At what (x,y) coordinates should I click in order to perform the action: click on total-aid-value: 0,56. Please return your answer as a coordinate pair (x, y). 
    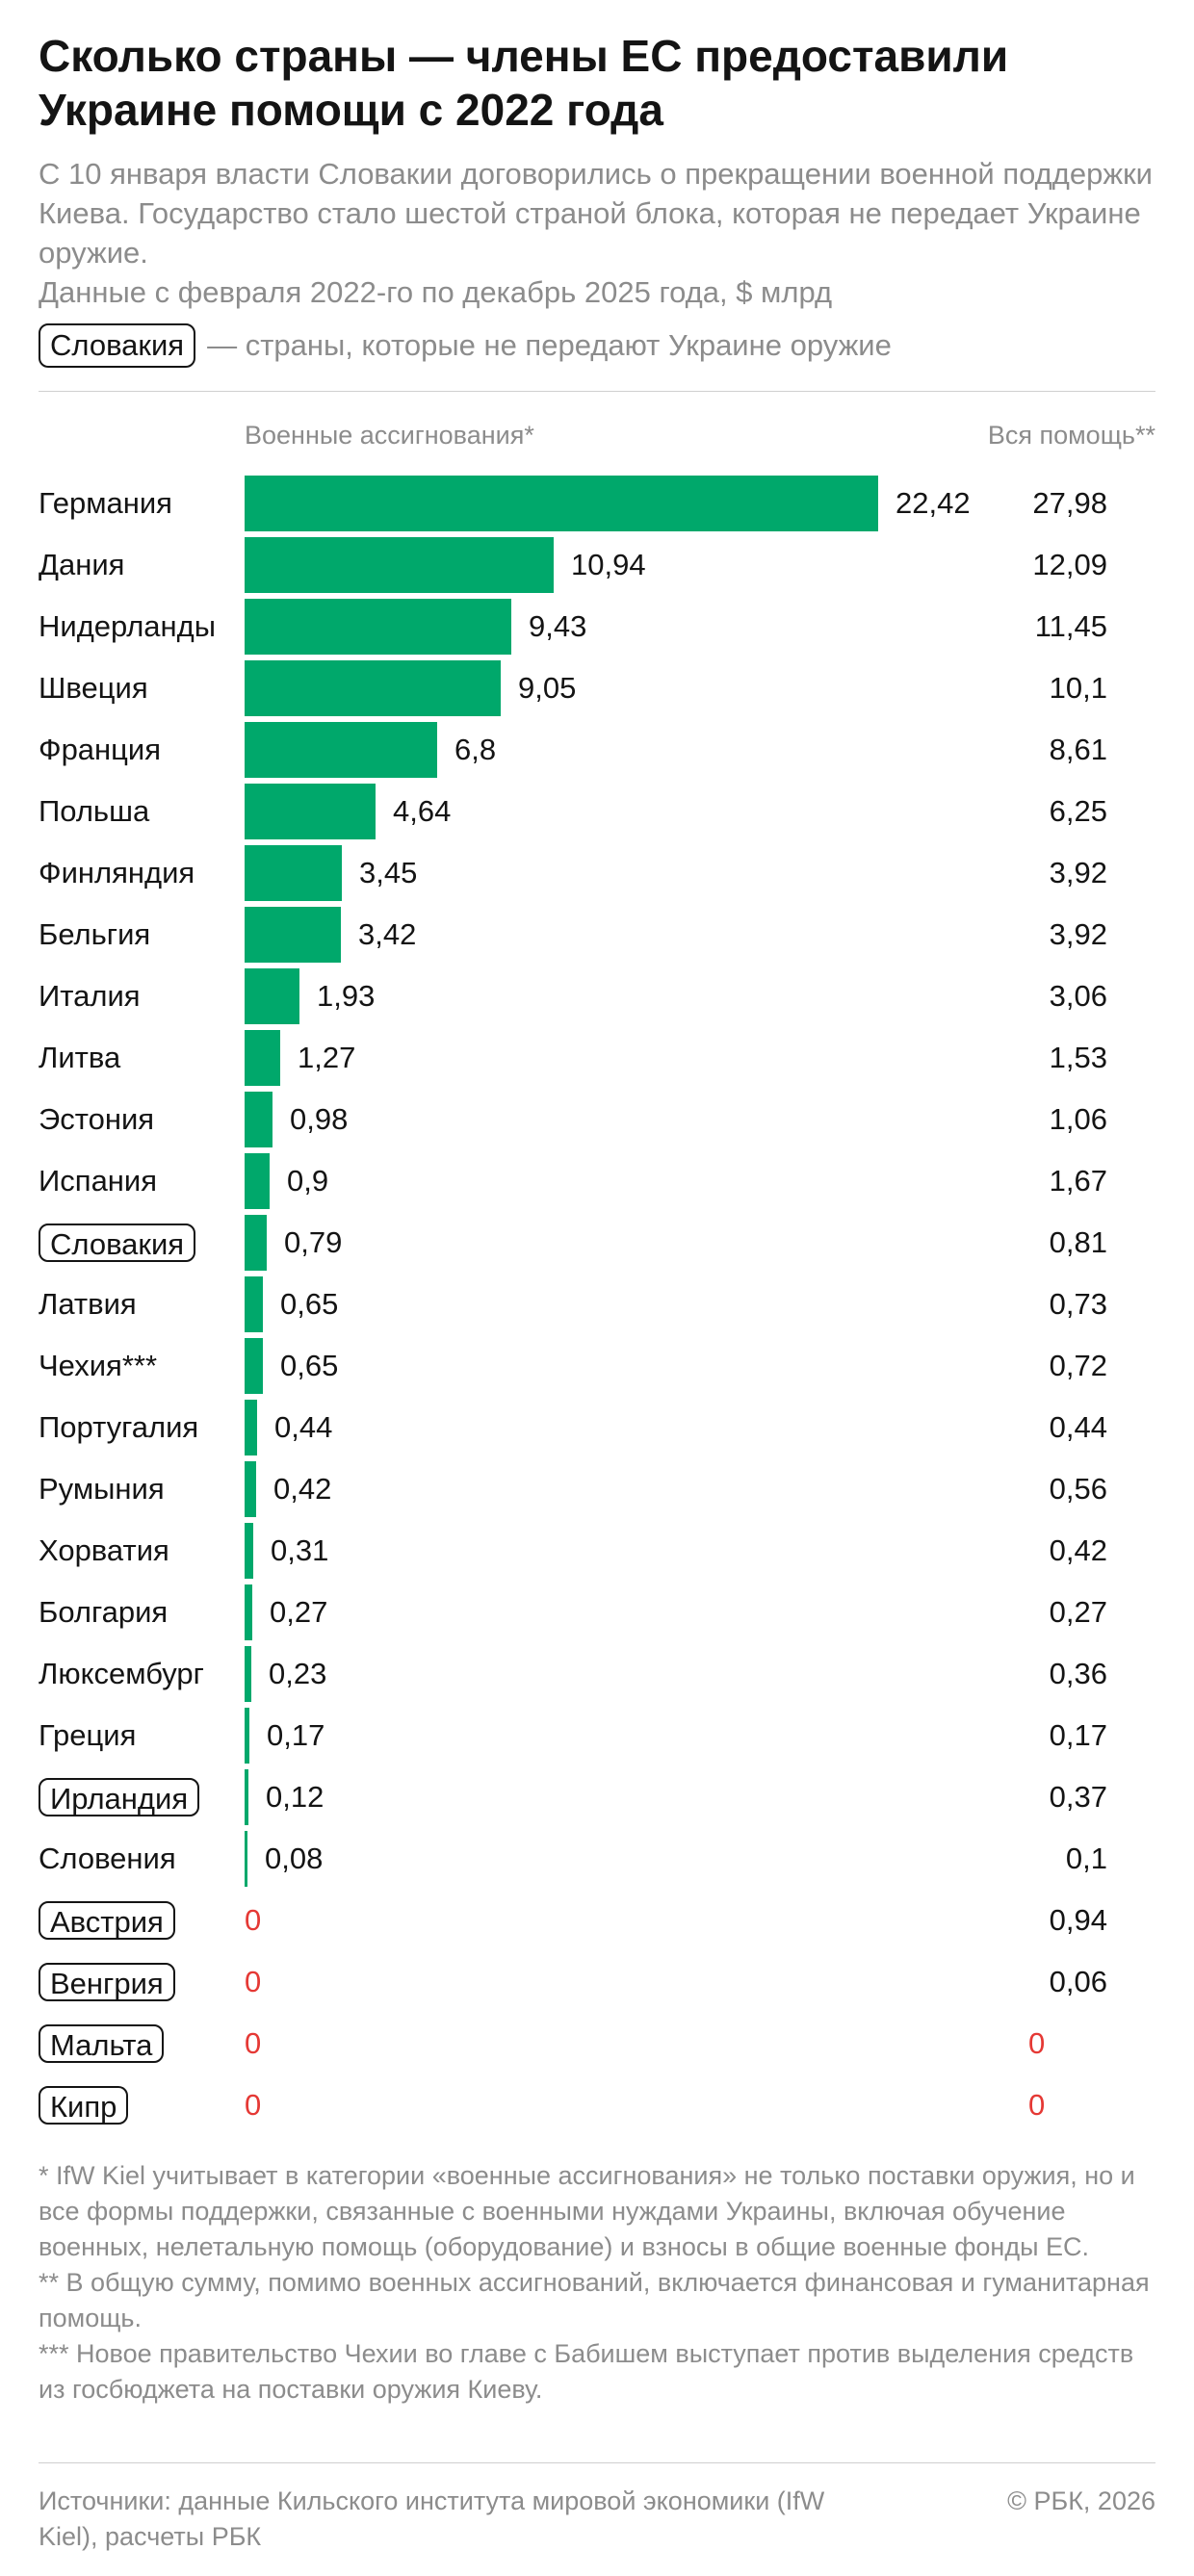
    Looking at the image, I should click on (1078, 1489).